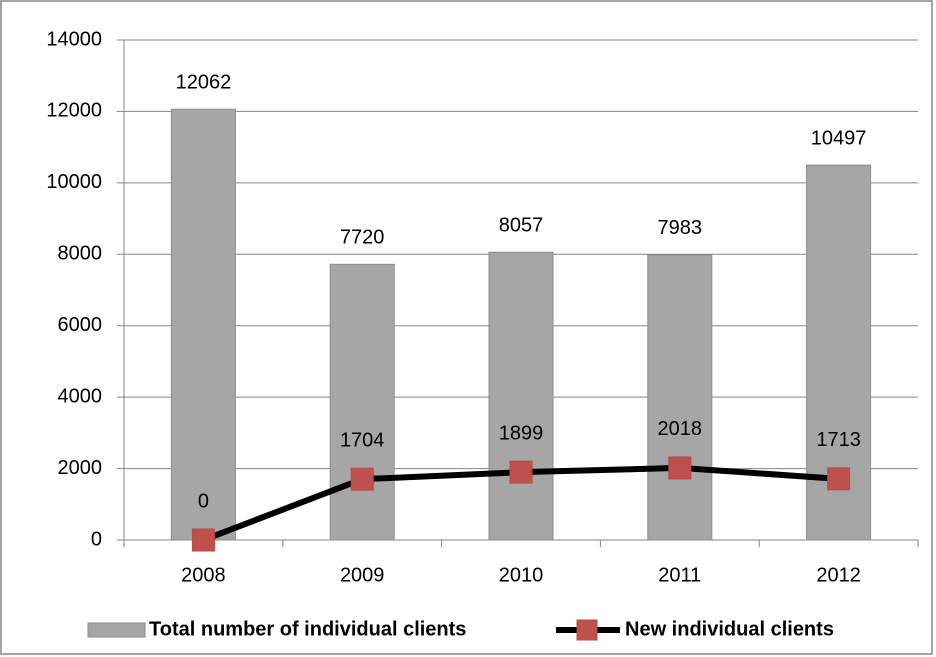 The image size is (936, 657). I want to click on y-tick-label: 8000, so click(80, 254).